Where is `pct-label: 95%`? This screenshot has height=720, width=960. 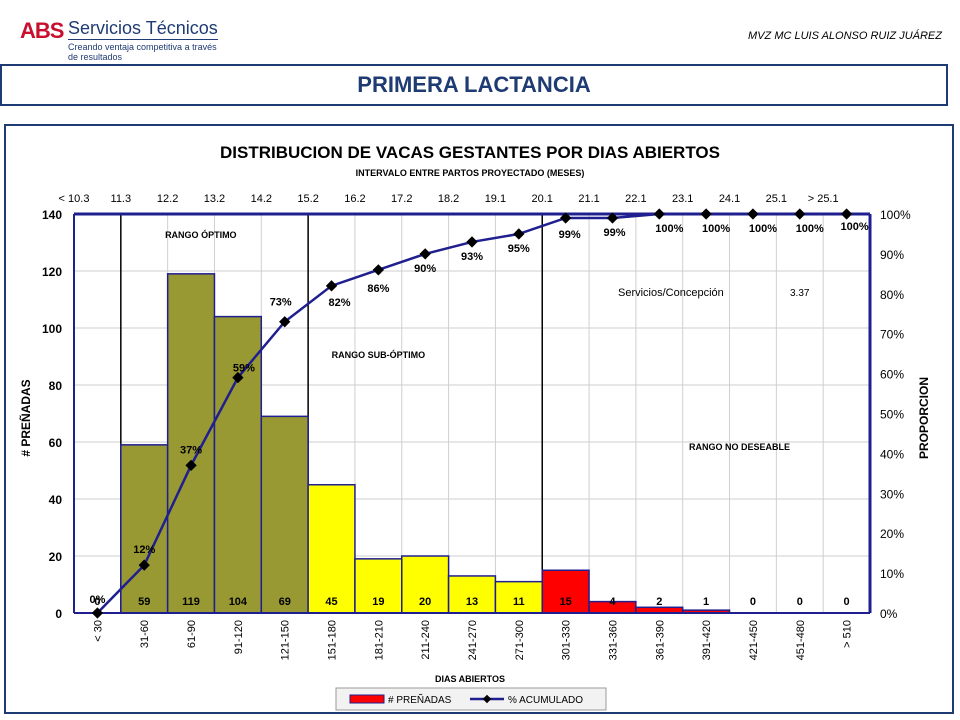
pct-label: 95% is located at coordinates (519, 249).